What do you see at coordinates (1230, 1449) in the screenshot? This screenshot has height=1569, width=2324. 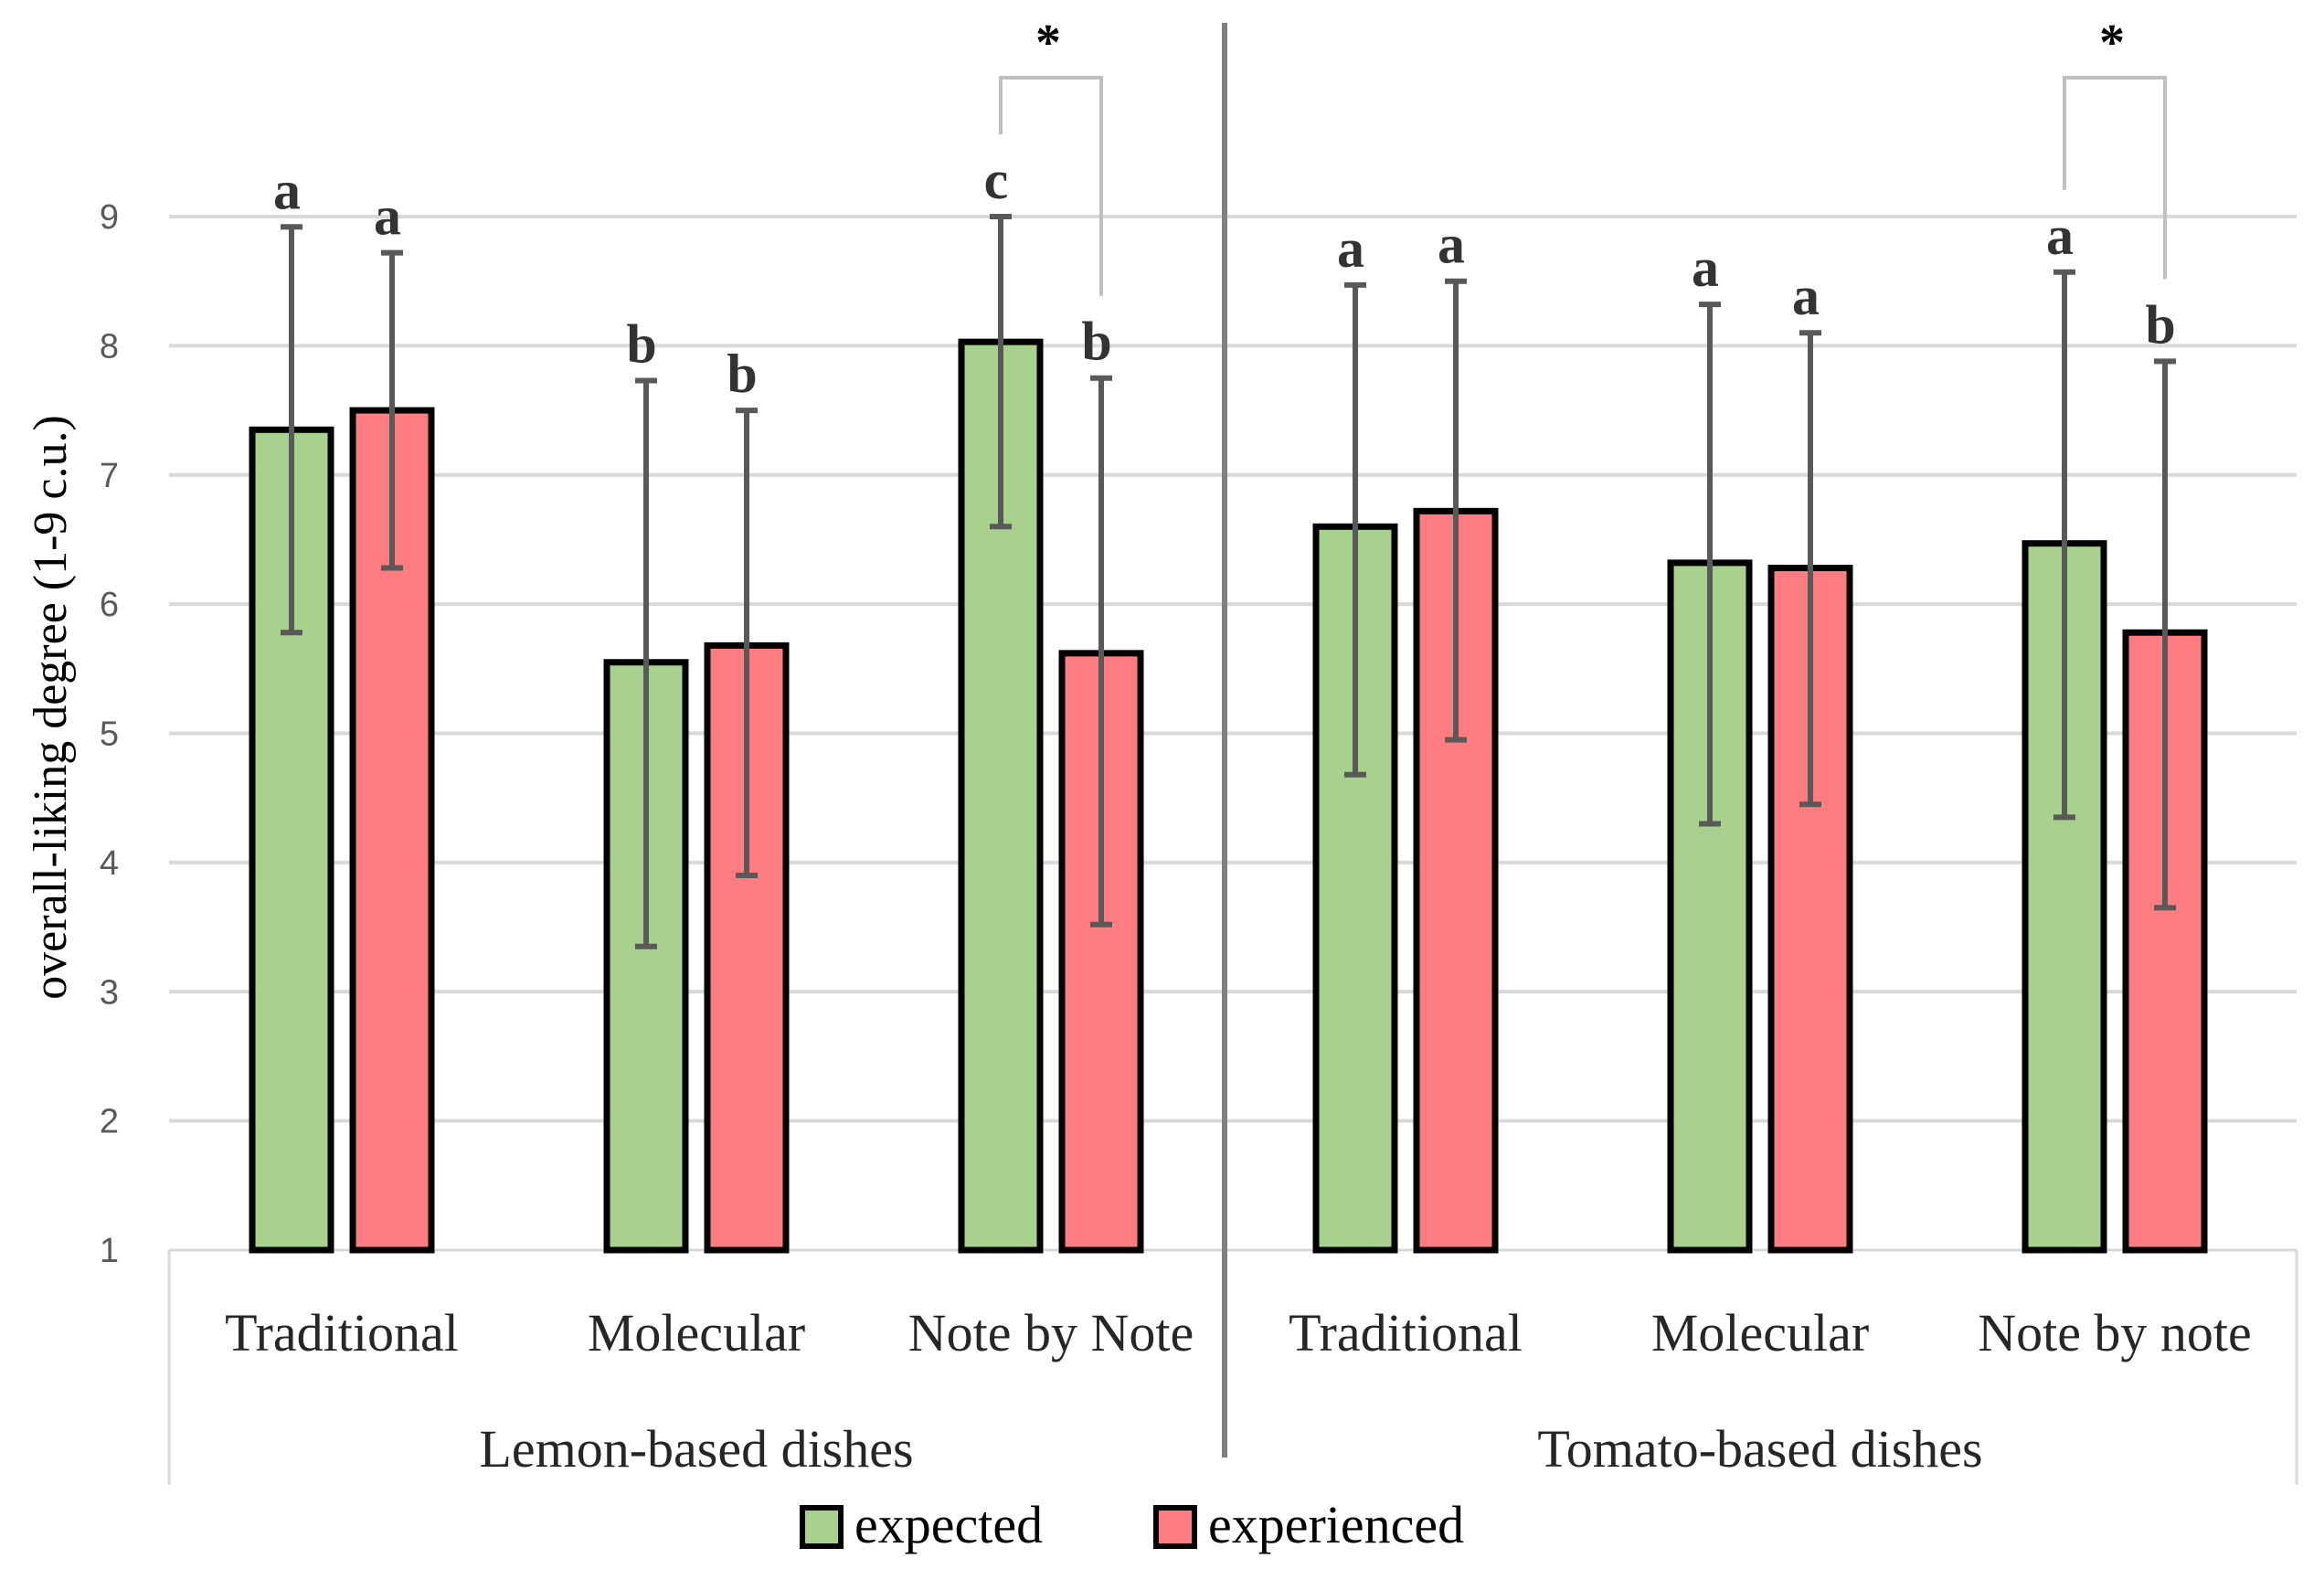 I see `group-labels: Lemon-based dishes Tomato-based dishes` at bounding box center [1230, 1449].